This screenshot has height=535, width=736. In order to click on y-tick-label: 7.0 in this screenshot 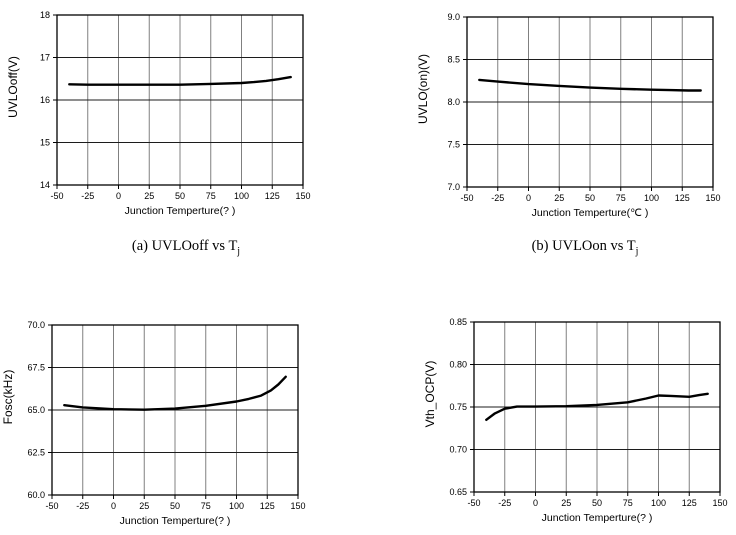, I will do `click(453, 187)`.